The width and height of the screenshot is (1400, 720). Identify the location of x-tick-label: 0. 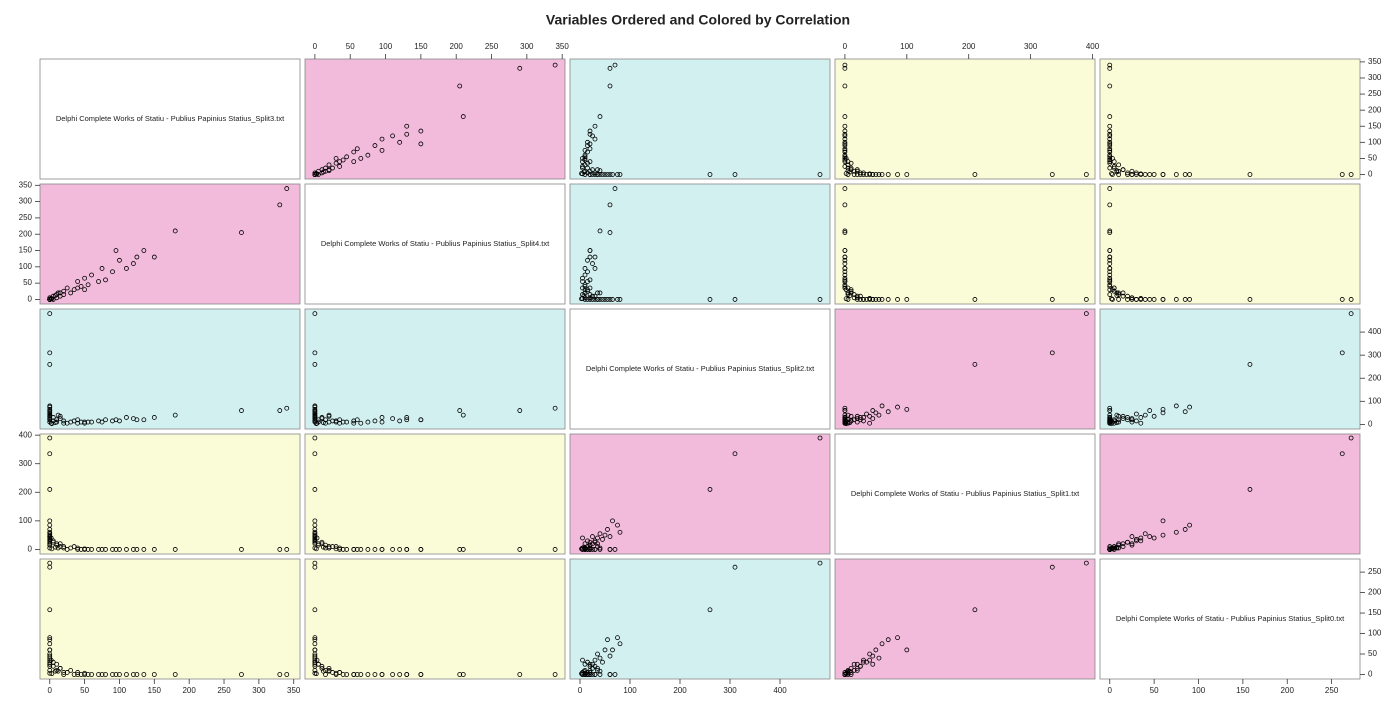
(315, 46).